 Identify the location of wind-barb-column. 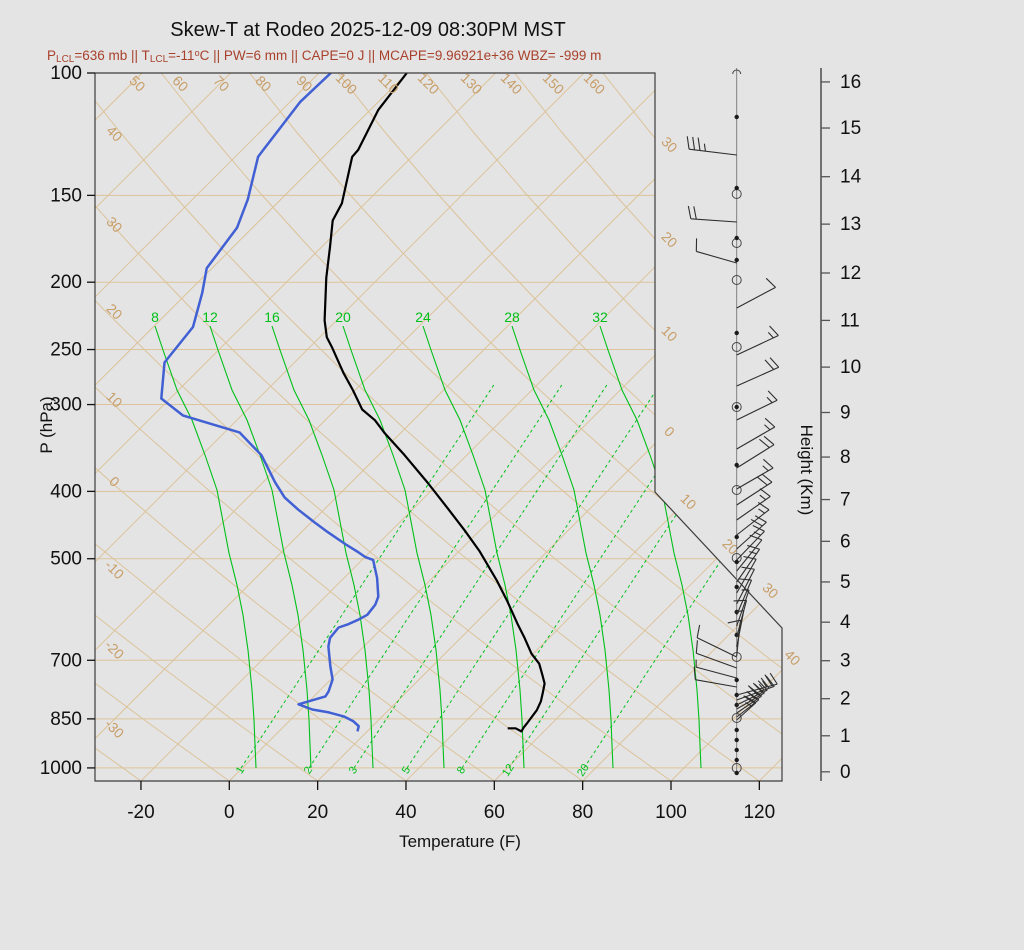
(733, 422).